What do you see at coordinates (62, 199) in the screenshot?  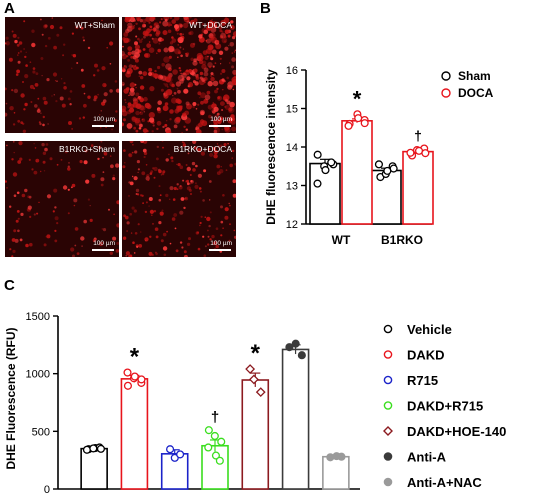 I see `texture` at bounding box center [62, 199].